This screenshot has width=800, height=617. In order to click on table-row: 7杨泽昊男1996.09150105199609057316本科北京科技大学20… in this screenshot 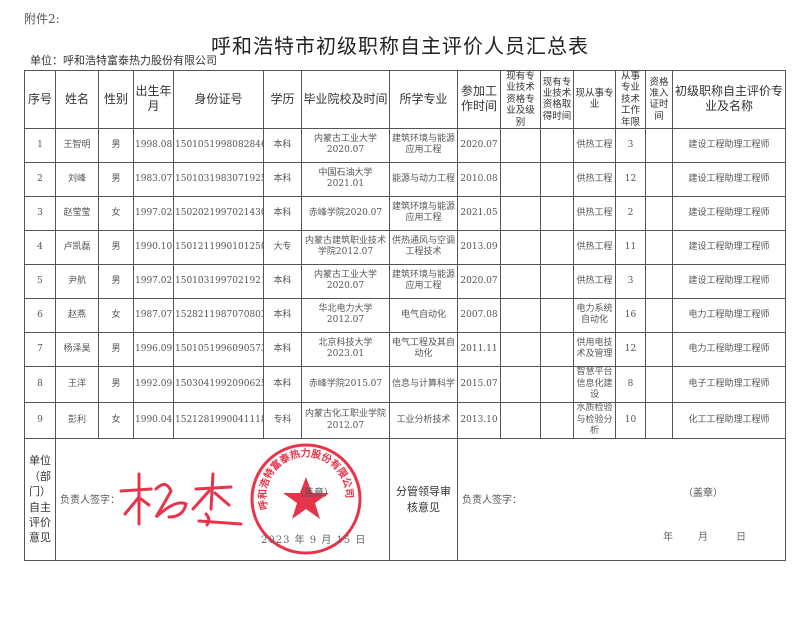, I will do `click(405, 349)`.